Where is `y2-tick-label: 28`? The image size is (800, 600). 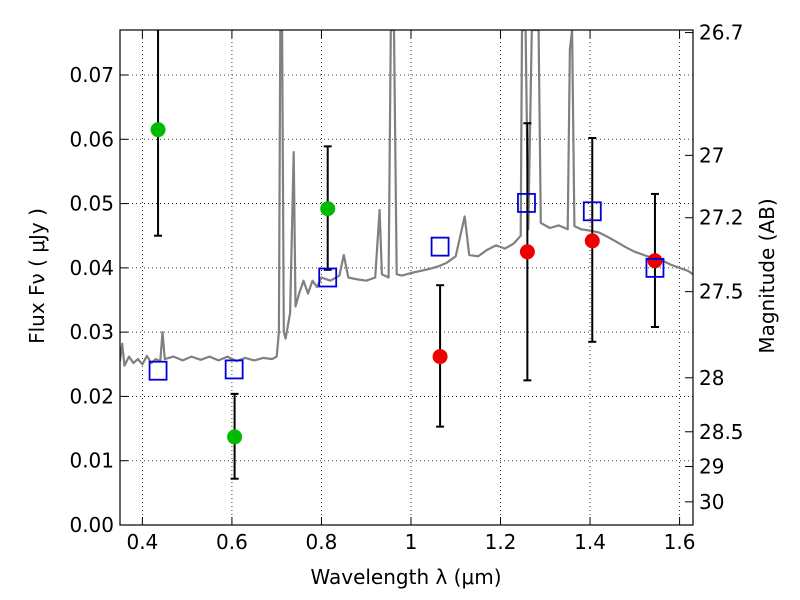 y2-tick-label: 28 is located at coordinates (711, 378).